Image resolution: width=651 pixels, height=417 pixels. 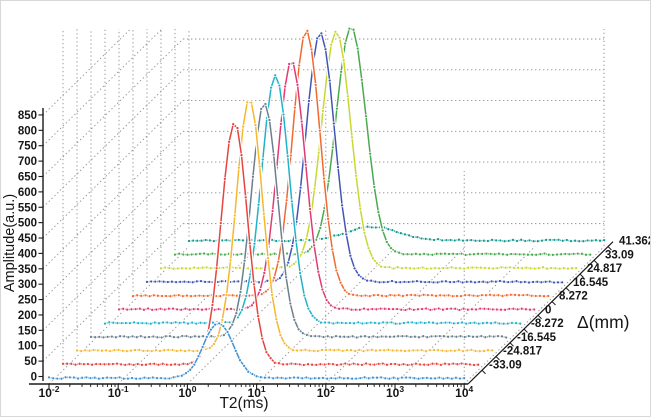 What do you see at coordinates (595, 262) in the screenshot?
I see `z-tick` at bounding box center [595, 262].